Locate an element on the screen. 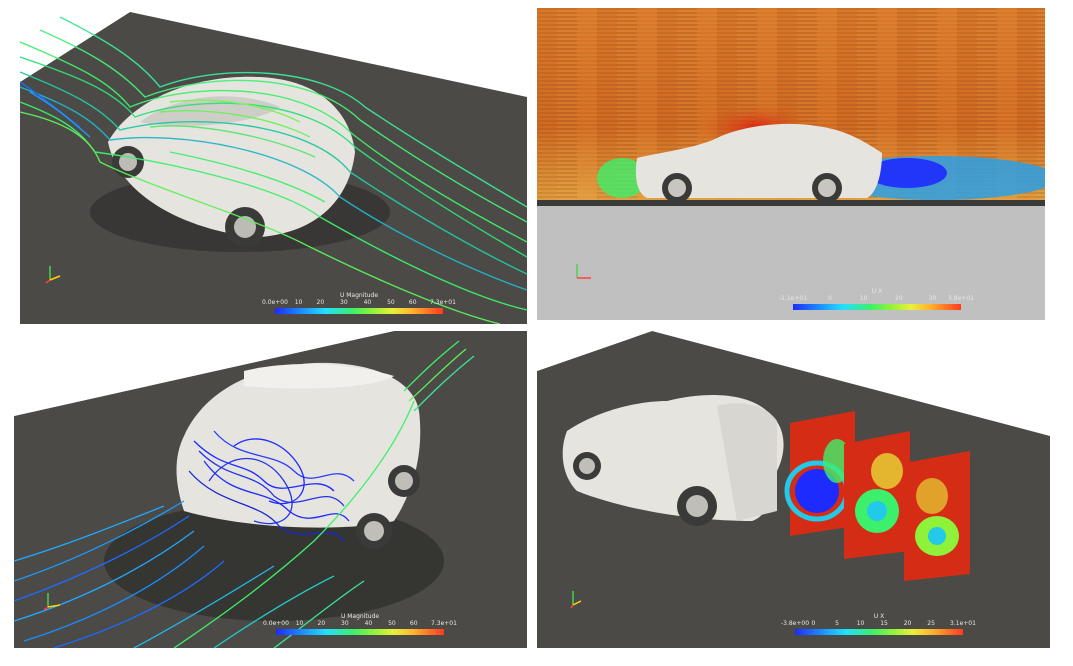  colorbar-tick: 3.1e+01 is located at coordinates (963, 623).